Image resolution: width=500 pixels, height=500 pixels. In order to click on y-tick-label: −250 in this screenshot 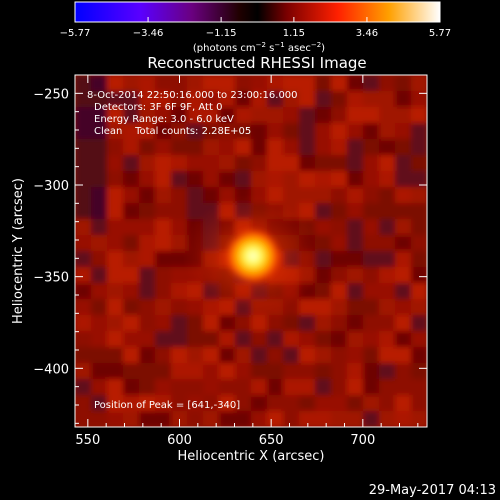, I will do `click(51, 94)`.